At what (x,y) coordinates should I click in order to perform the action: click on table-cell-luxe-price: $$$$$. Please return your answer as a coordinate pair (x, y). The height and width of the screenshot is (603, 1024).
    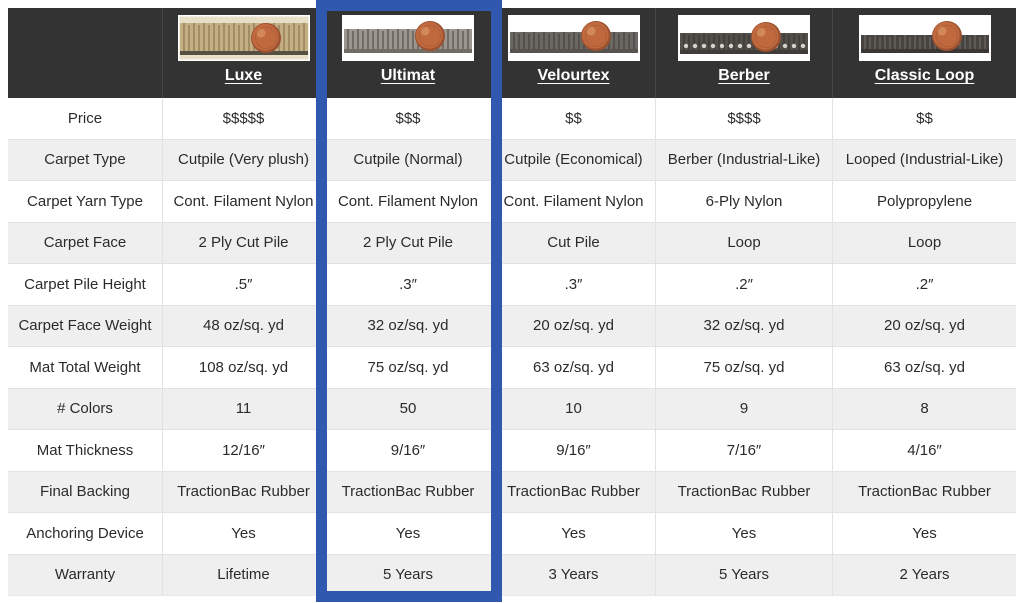
    Looking at the image, I should click on (244, 118).